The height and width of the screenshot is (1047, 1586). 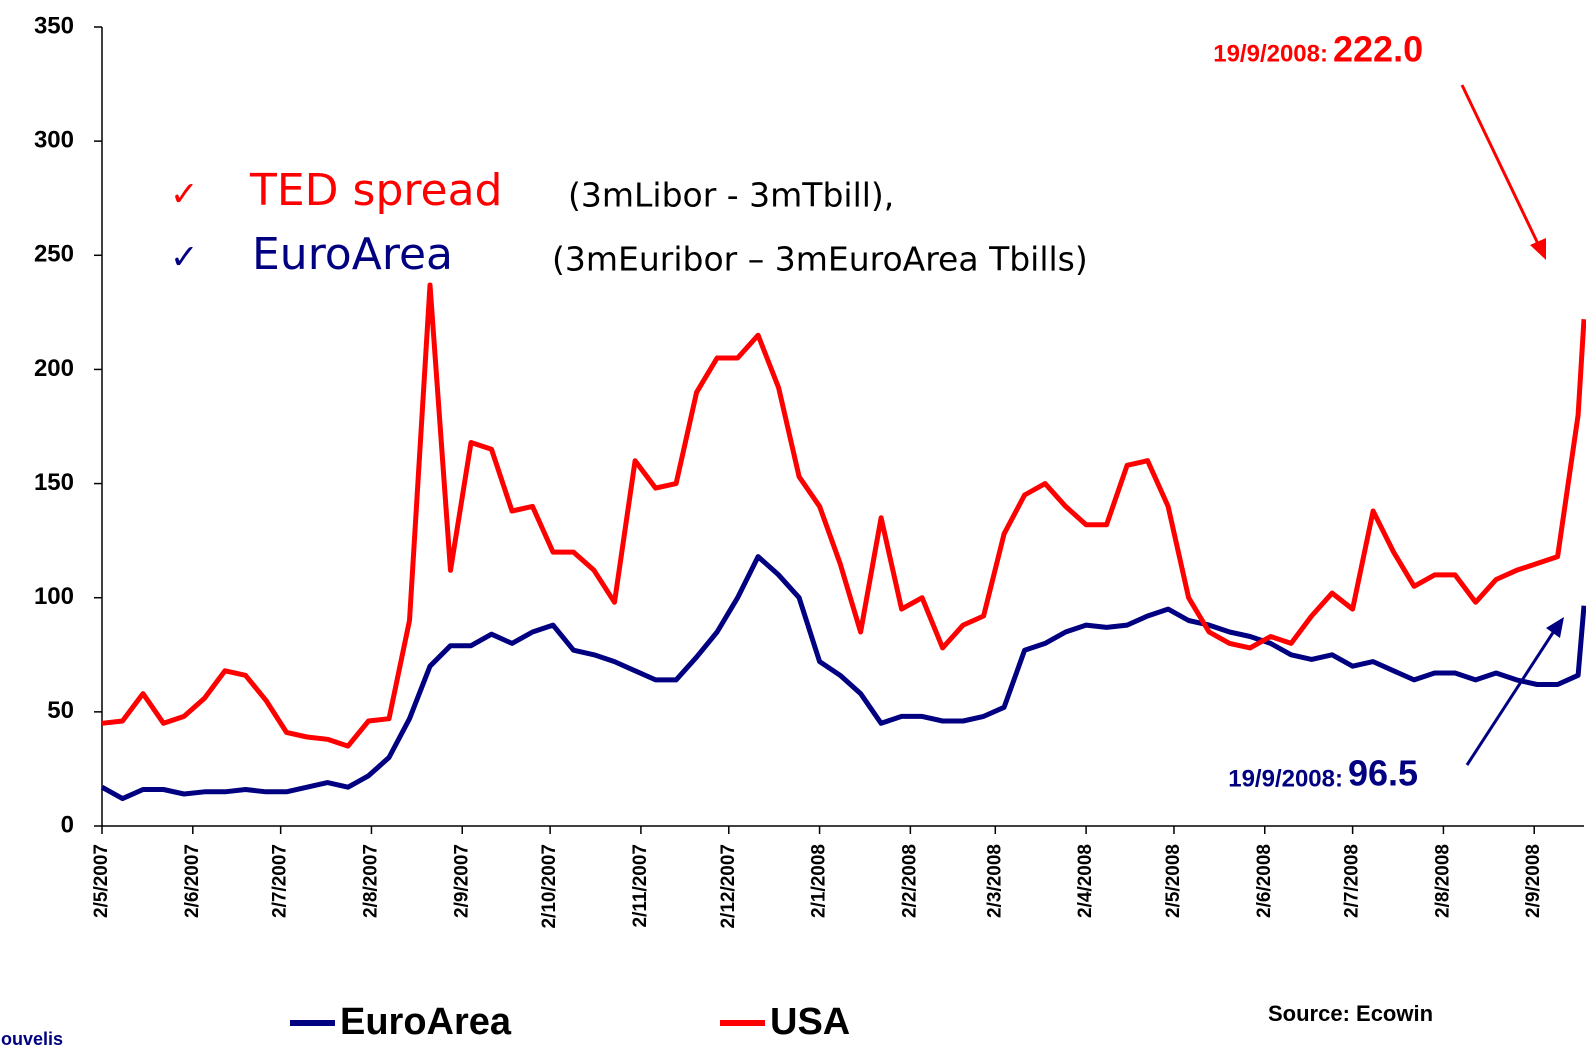 What do you see at coordinates (1383, 773) in the screenshot?
I see `annotation-value: 96.5` at bounding box center [1383, 773].